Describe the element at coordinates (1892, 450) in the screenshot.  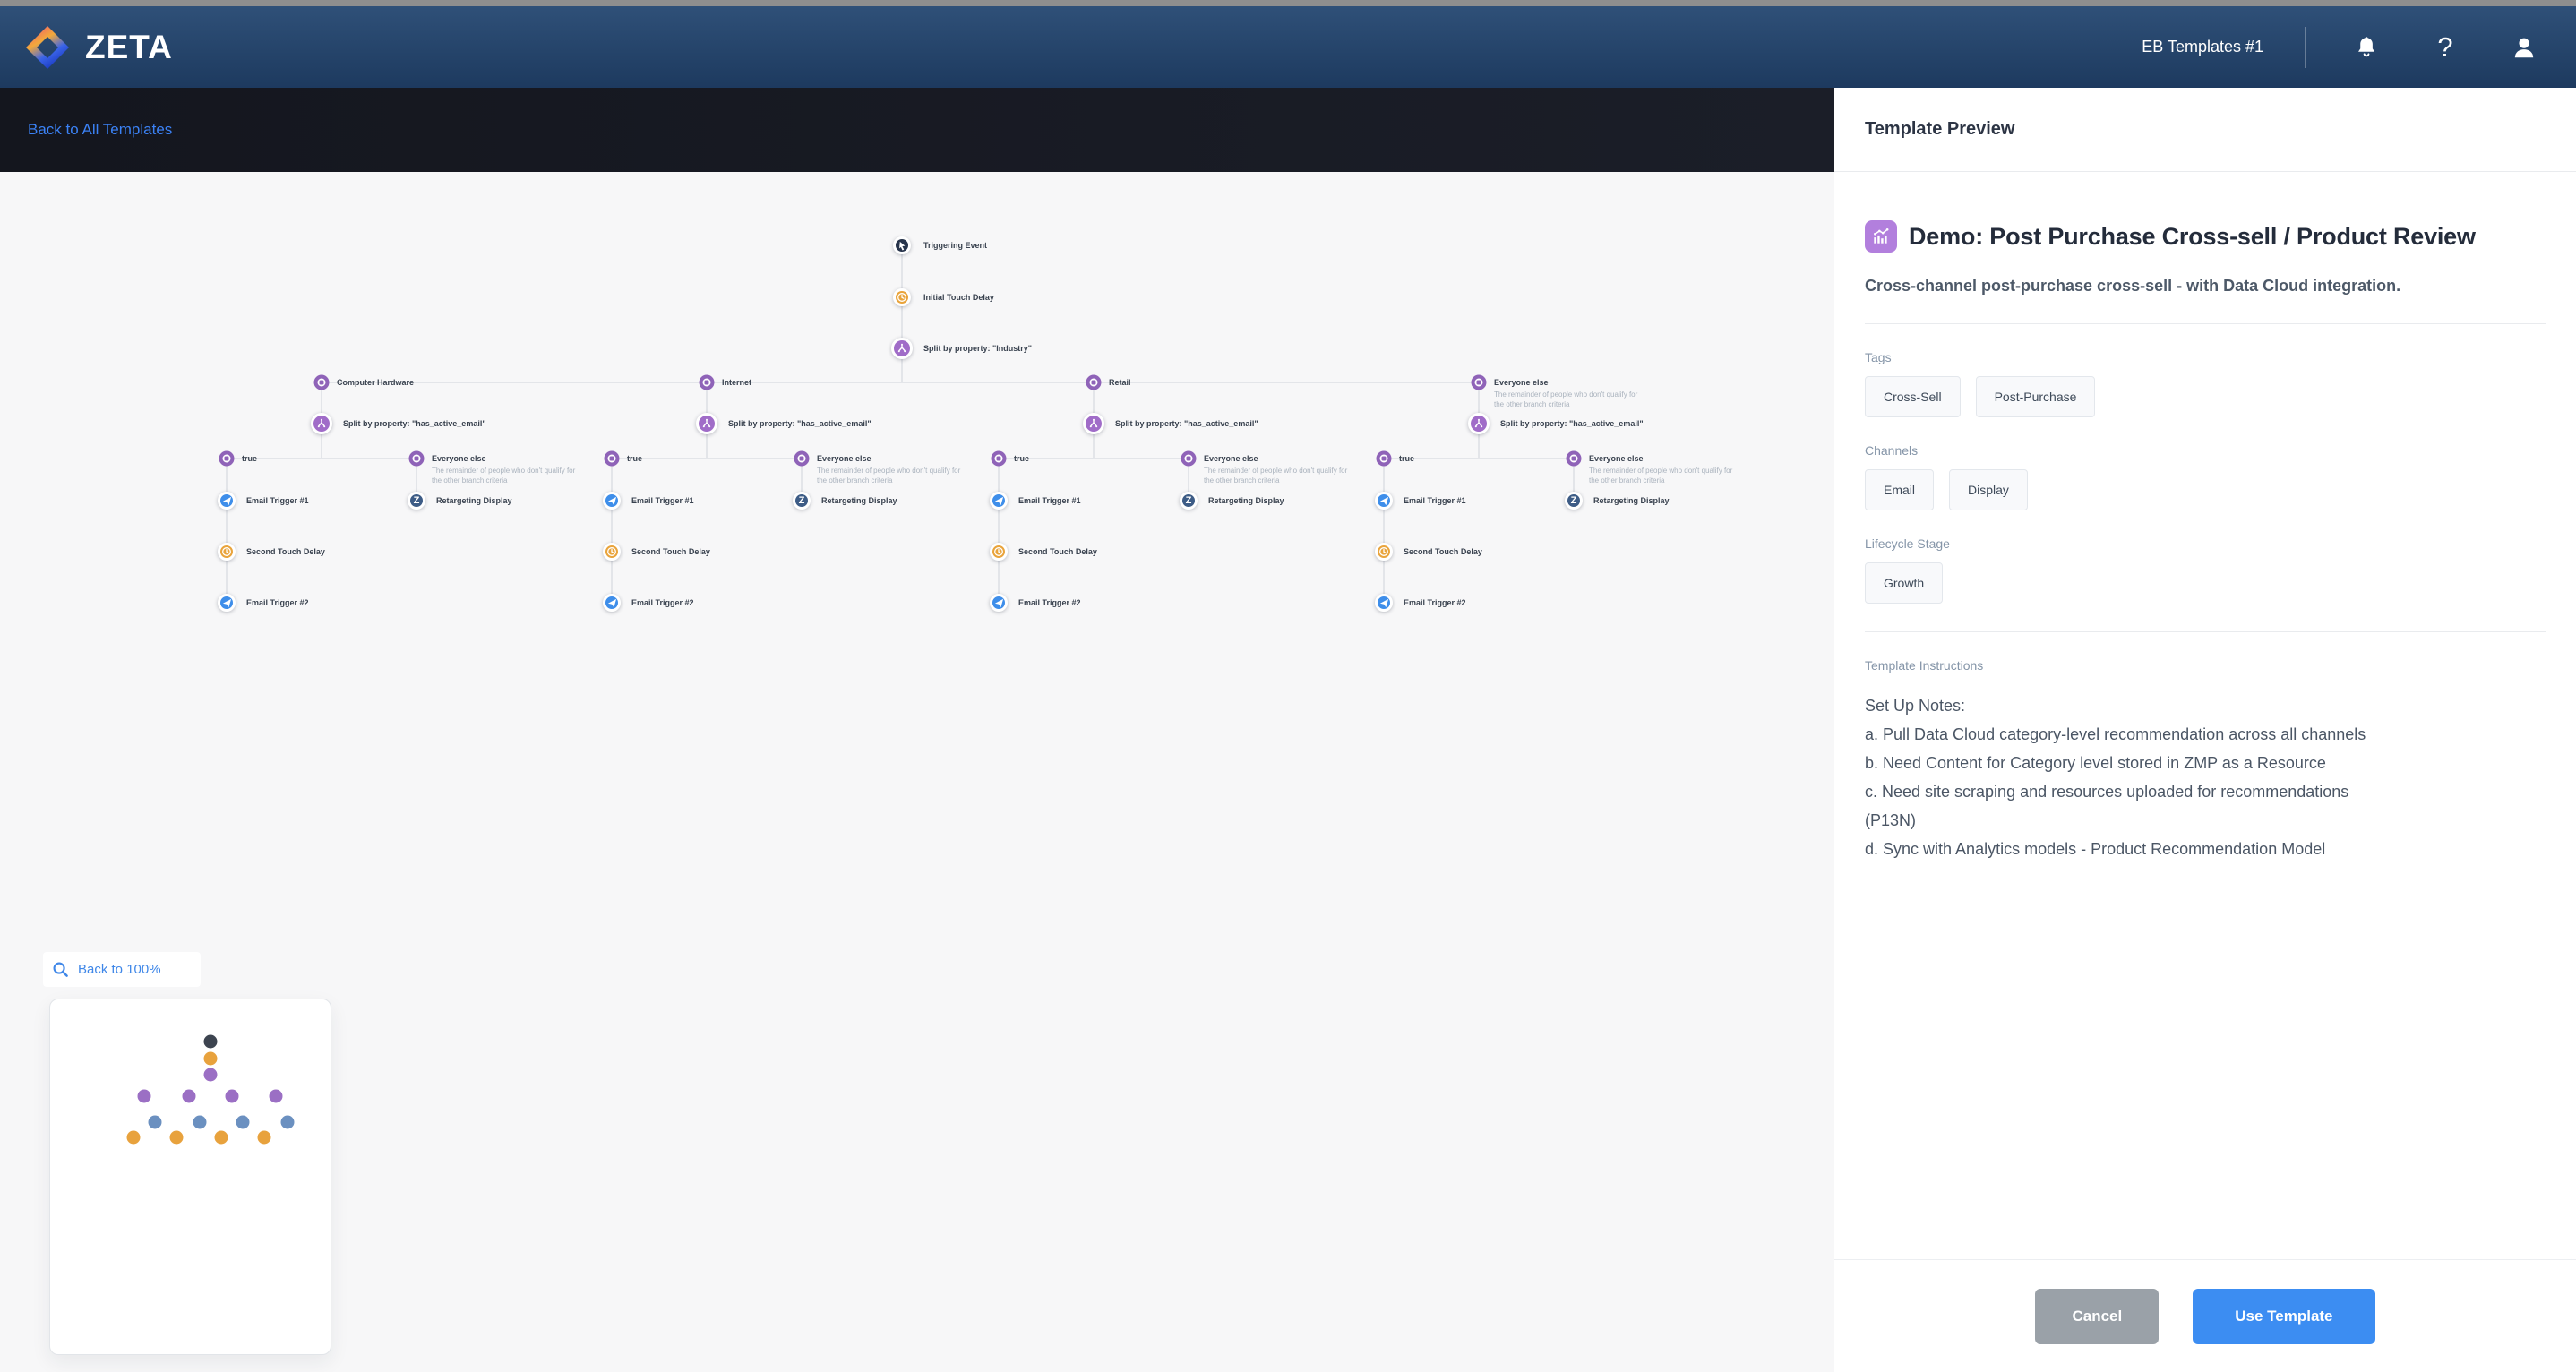
I see `channels-section-label: Channels` at that location.